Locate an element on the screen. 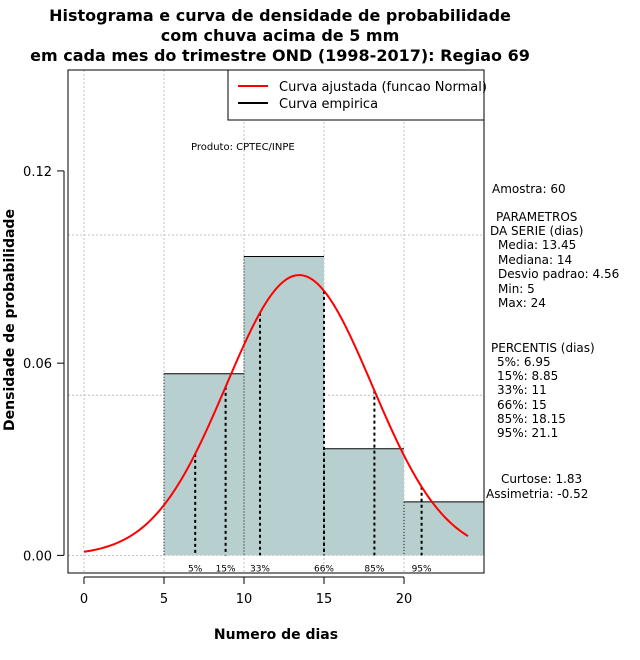  legend-label-empirical: Curva empirica is located at coordinates (328, 104).